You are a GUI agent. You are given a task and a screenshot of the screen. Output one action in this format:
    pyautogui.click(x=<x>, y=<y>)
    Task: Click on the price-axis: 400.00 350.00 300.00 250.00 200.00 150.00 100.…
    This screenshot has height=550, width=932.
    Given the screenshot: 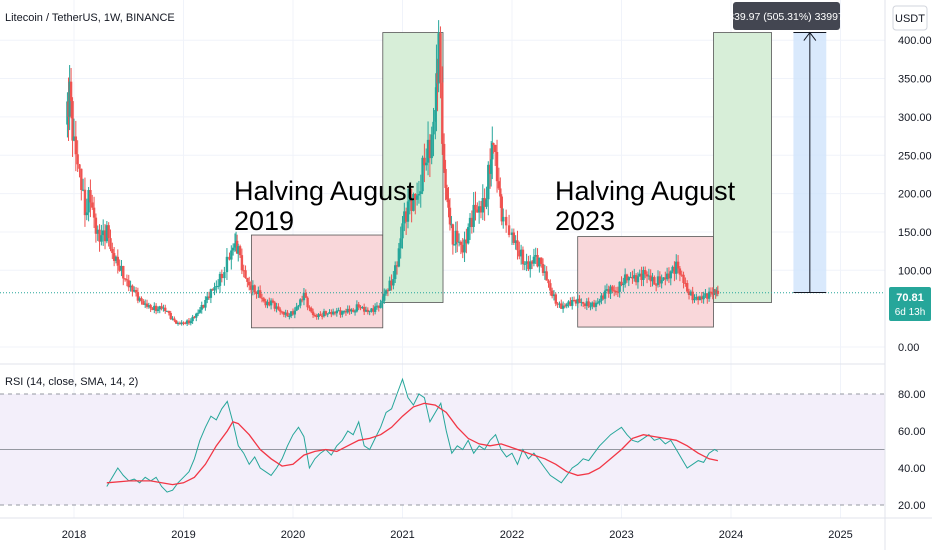 What is the action you would take?
    pyautogui.click(x=915, y=194)
    